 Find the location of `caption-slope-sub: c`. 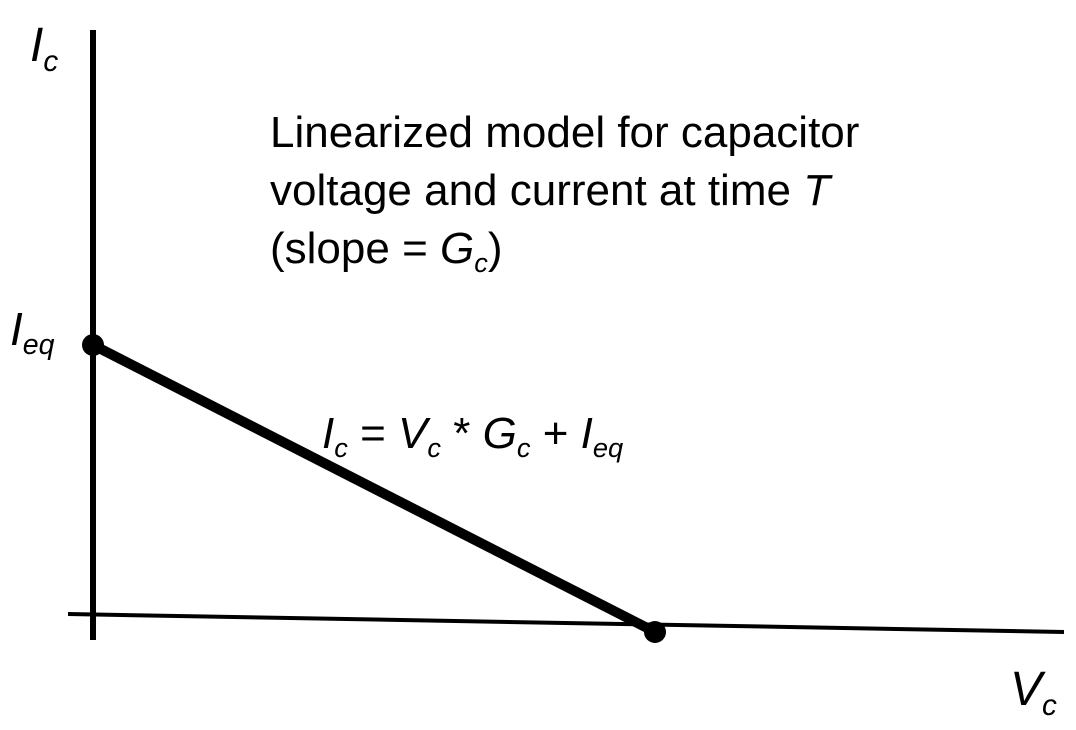

caption-slope-sub: c is located at coordinates (481, 262).